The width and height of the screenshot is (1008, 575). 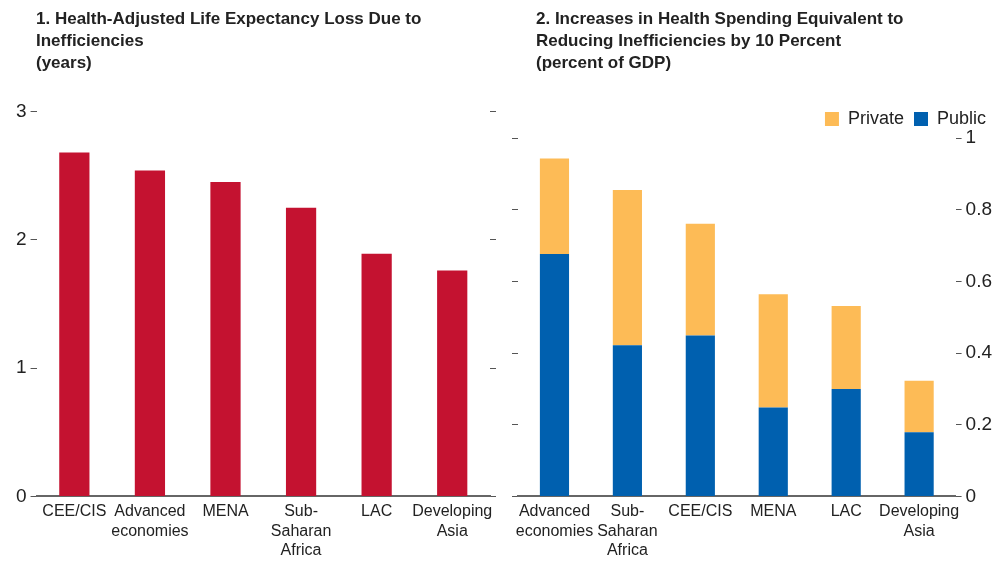 I want to click on chart-subtitle: (years), so click(x=64, y=63).